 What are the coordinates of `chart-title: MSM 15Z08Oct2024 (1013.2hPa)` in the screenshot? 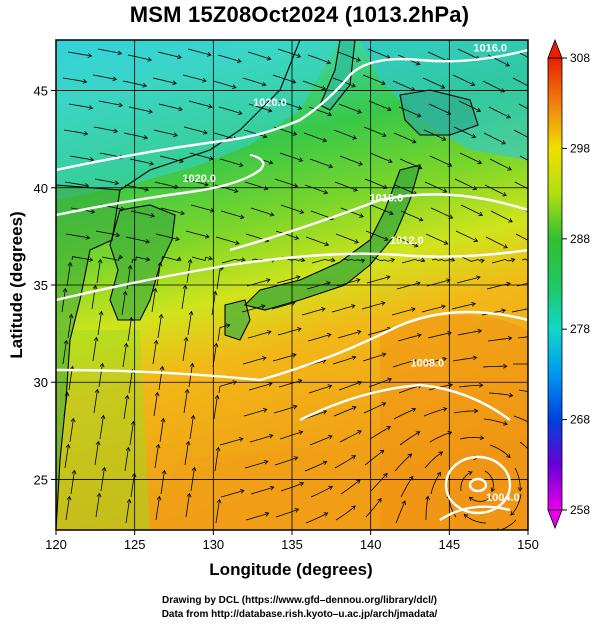 It's located at (299, 14).